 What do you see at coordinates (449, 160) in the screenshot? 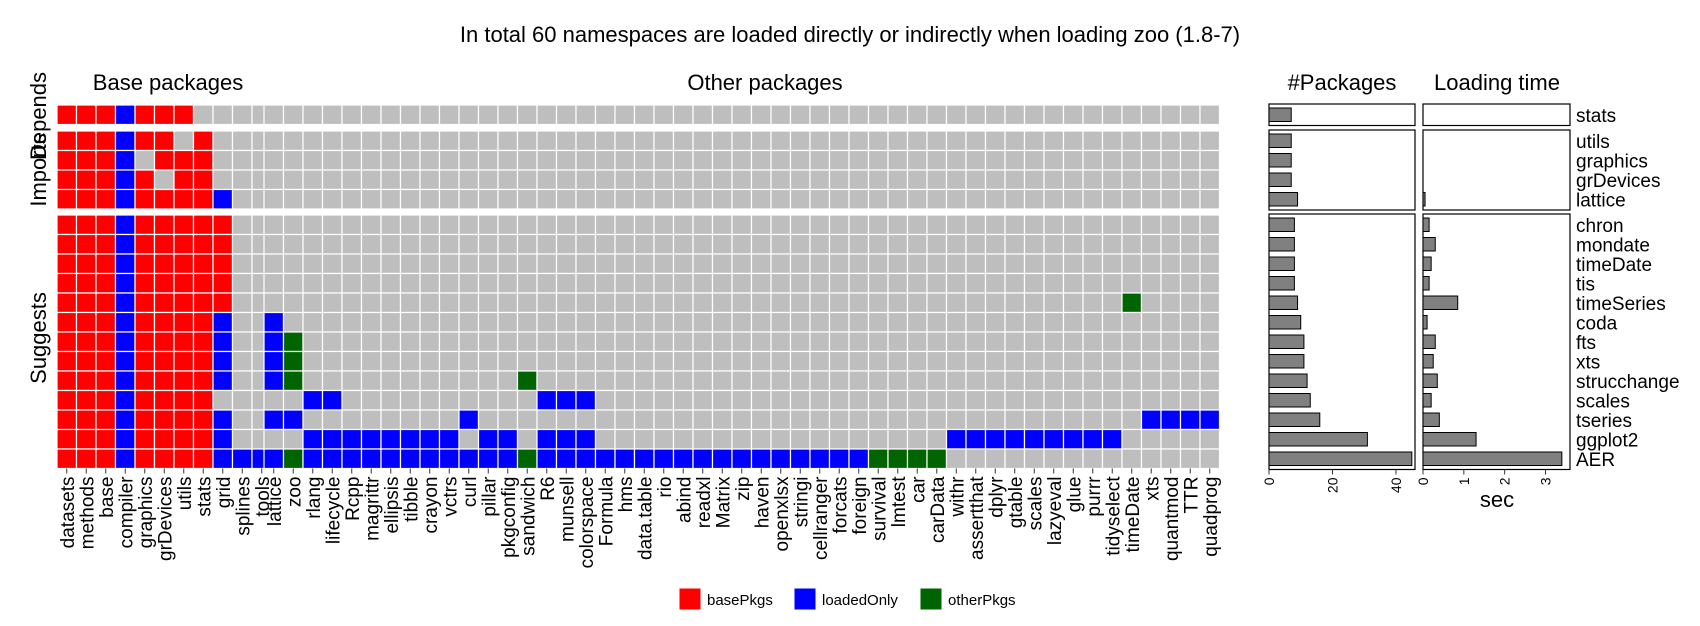
I see `other-cell-graphics-vctrs` at bounding box center [449, 160].